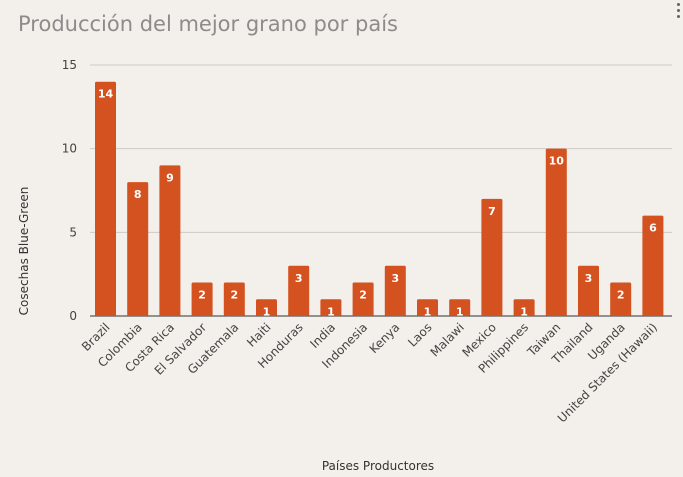  Describe the element at coordinates (679, 11) in the screenshot. I see `more-vert-icon` at that location.